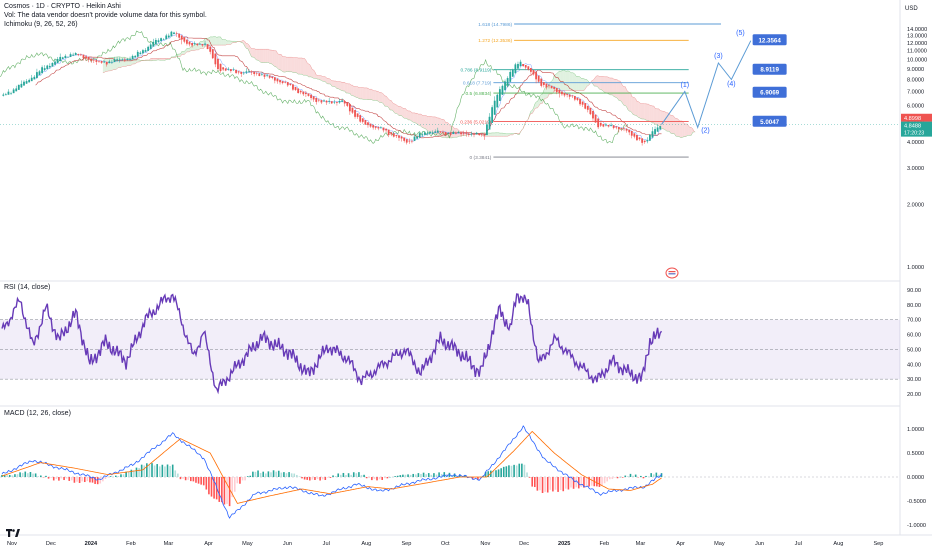 This screenshot has width=932, height=555. What do you see at coordinates (41, 24) in the screenshot?
I see `ichimoku-legend: Ichimoku (9, 26, 52, 26)` at bounding box center [41, 24].